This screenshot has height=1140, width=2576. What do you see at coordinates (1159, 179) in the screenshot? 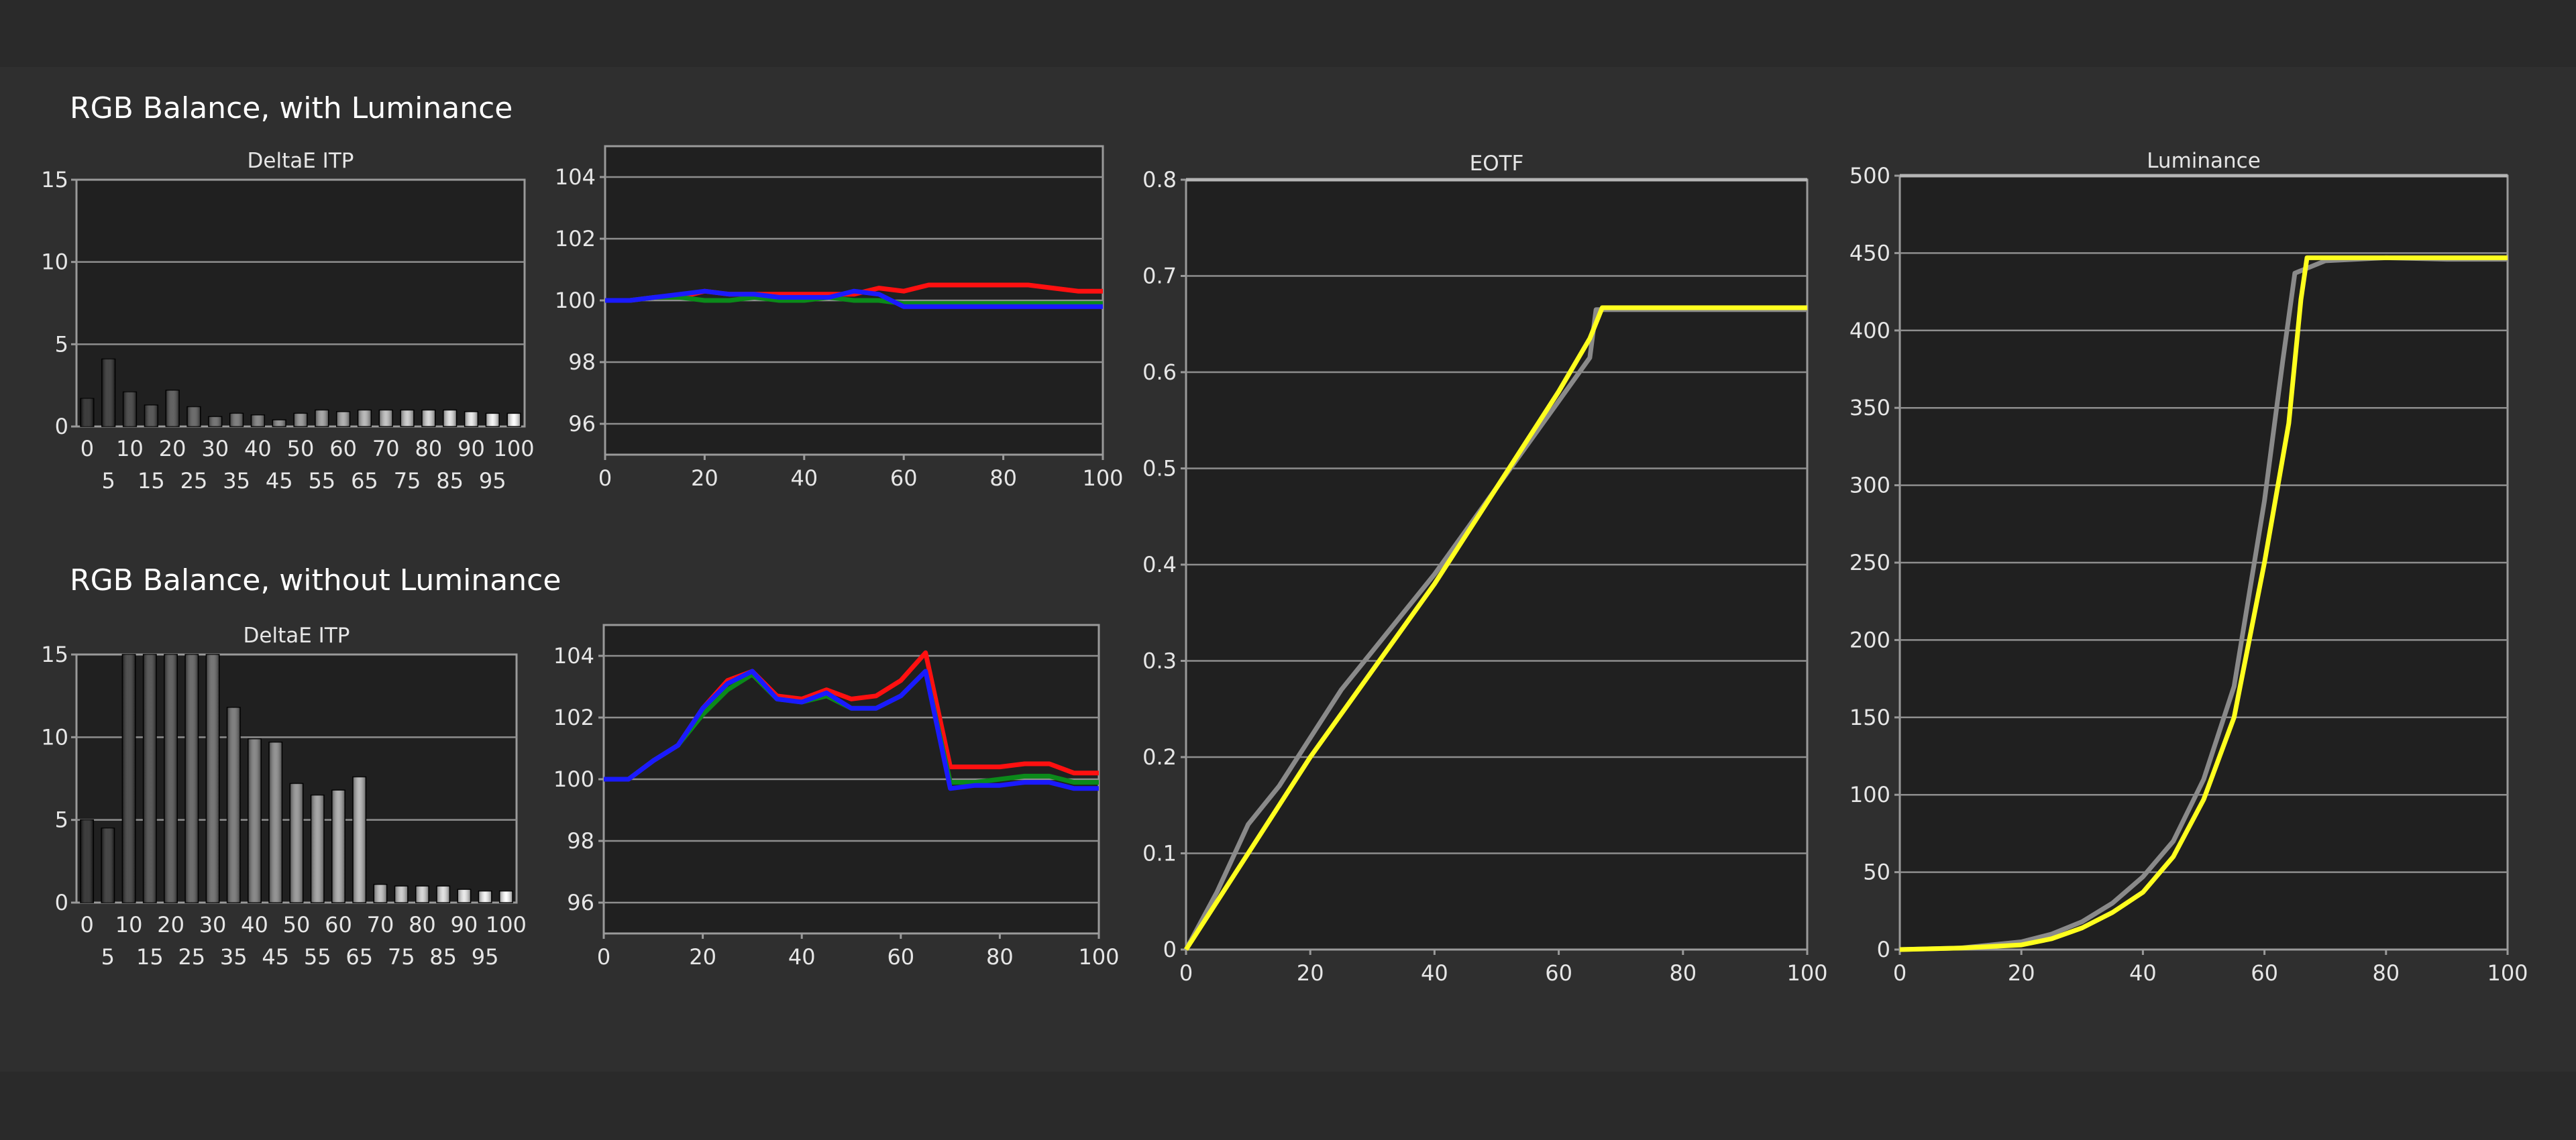
I see `y-tick-label: 0.8` at bounding box center [1159, 179].